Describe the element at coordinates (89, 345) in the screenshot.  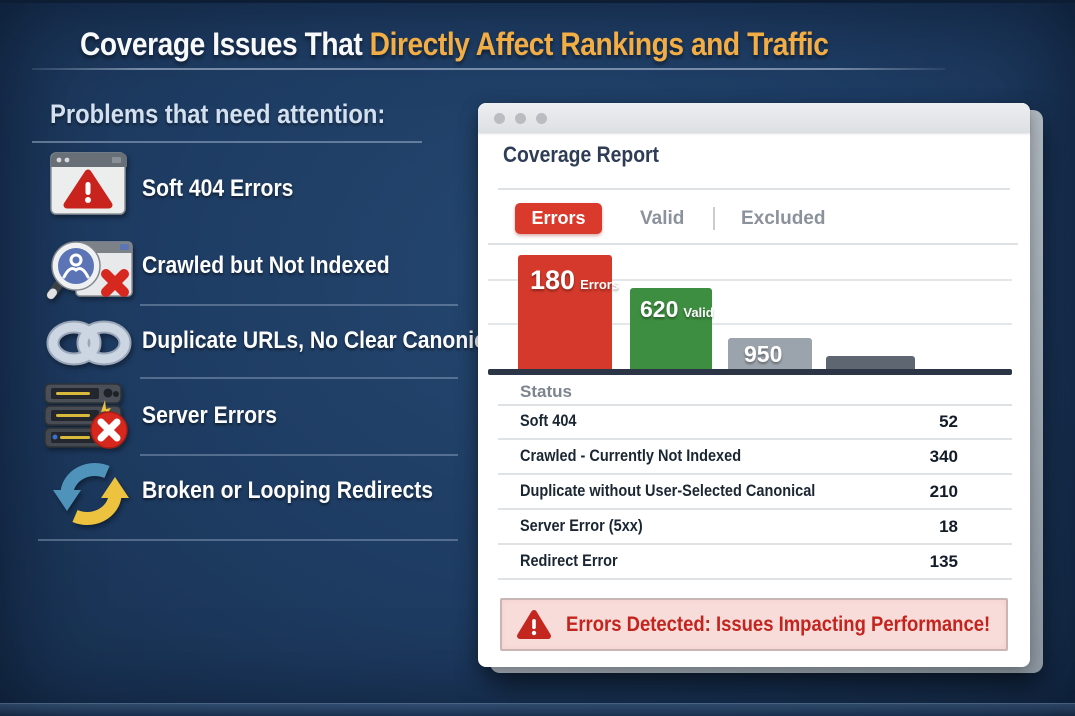
I see `chain-links-icon` at that location.